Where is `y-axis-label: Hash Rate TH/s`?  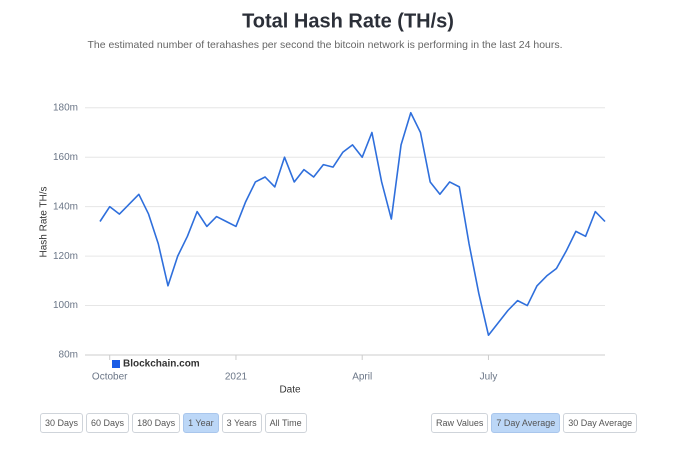
y-axis-label: Hash Rate TH/s is located at coordinates (44, 222).